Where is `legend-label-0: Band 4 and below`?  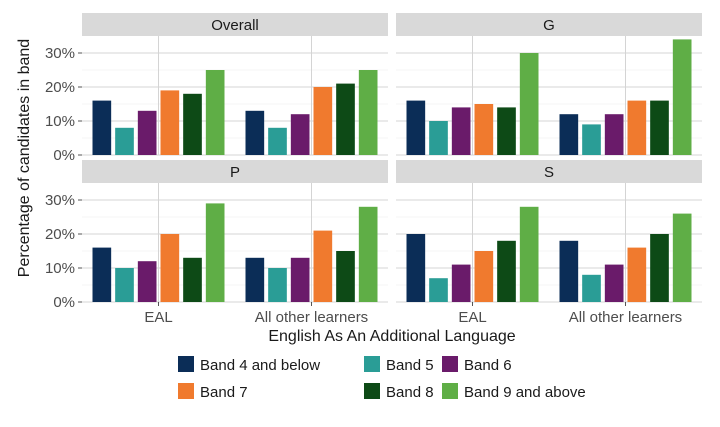
legend-label-0: Band 4 and below is located at coordinates (260, 365).